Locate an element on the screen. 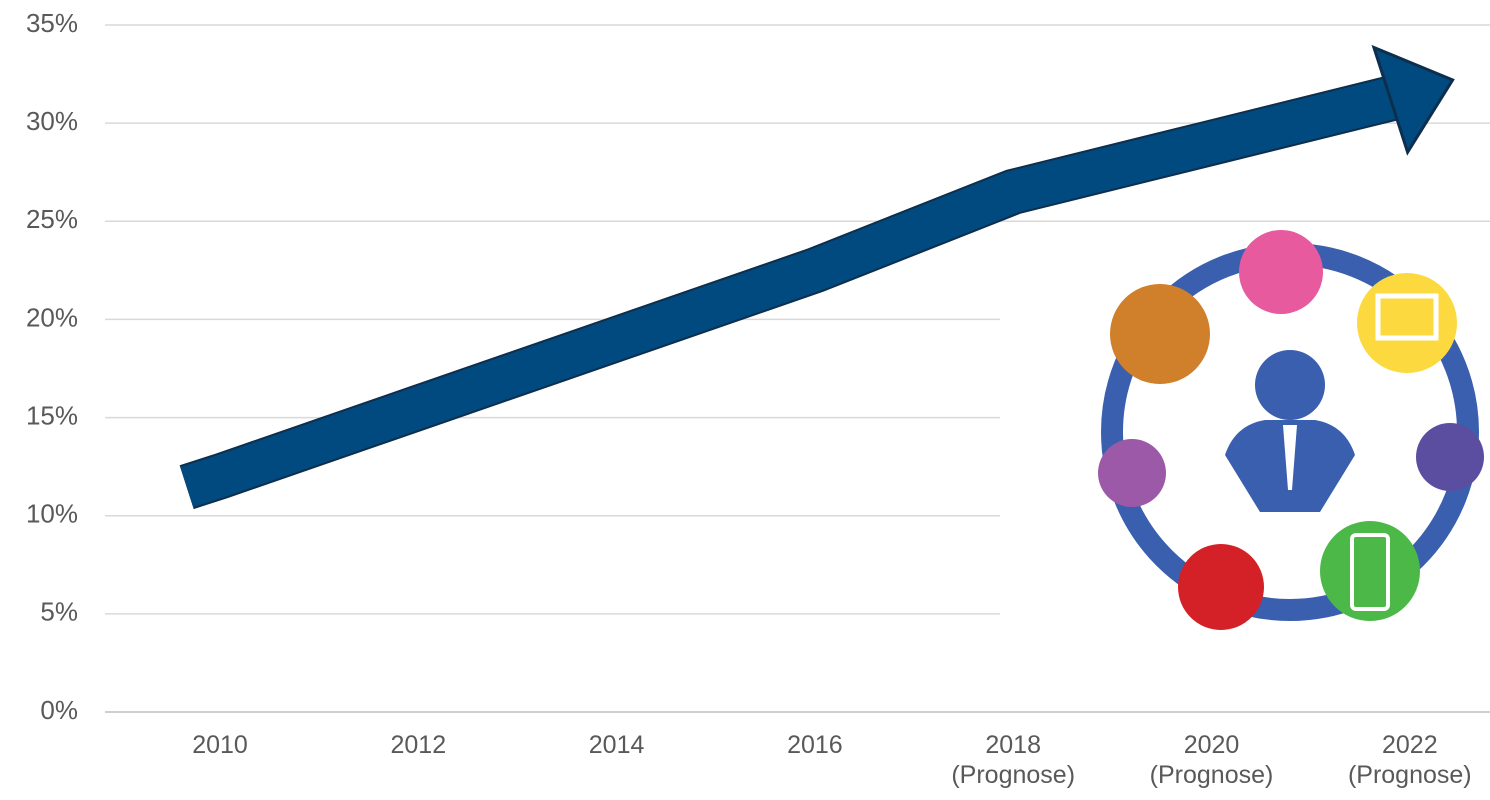 The height and width of the screenshot is (800, 1490). computer-icon is located at coordinates (1407, 323).